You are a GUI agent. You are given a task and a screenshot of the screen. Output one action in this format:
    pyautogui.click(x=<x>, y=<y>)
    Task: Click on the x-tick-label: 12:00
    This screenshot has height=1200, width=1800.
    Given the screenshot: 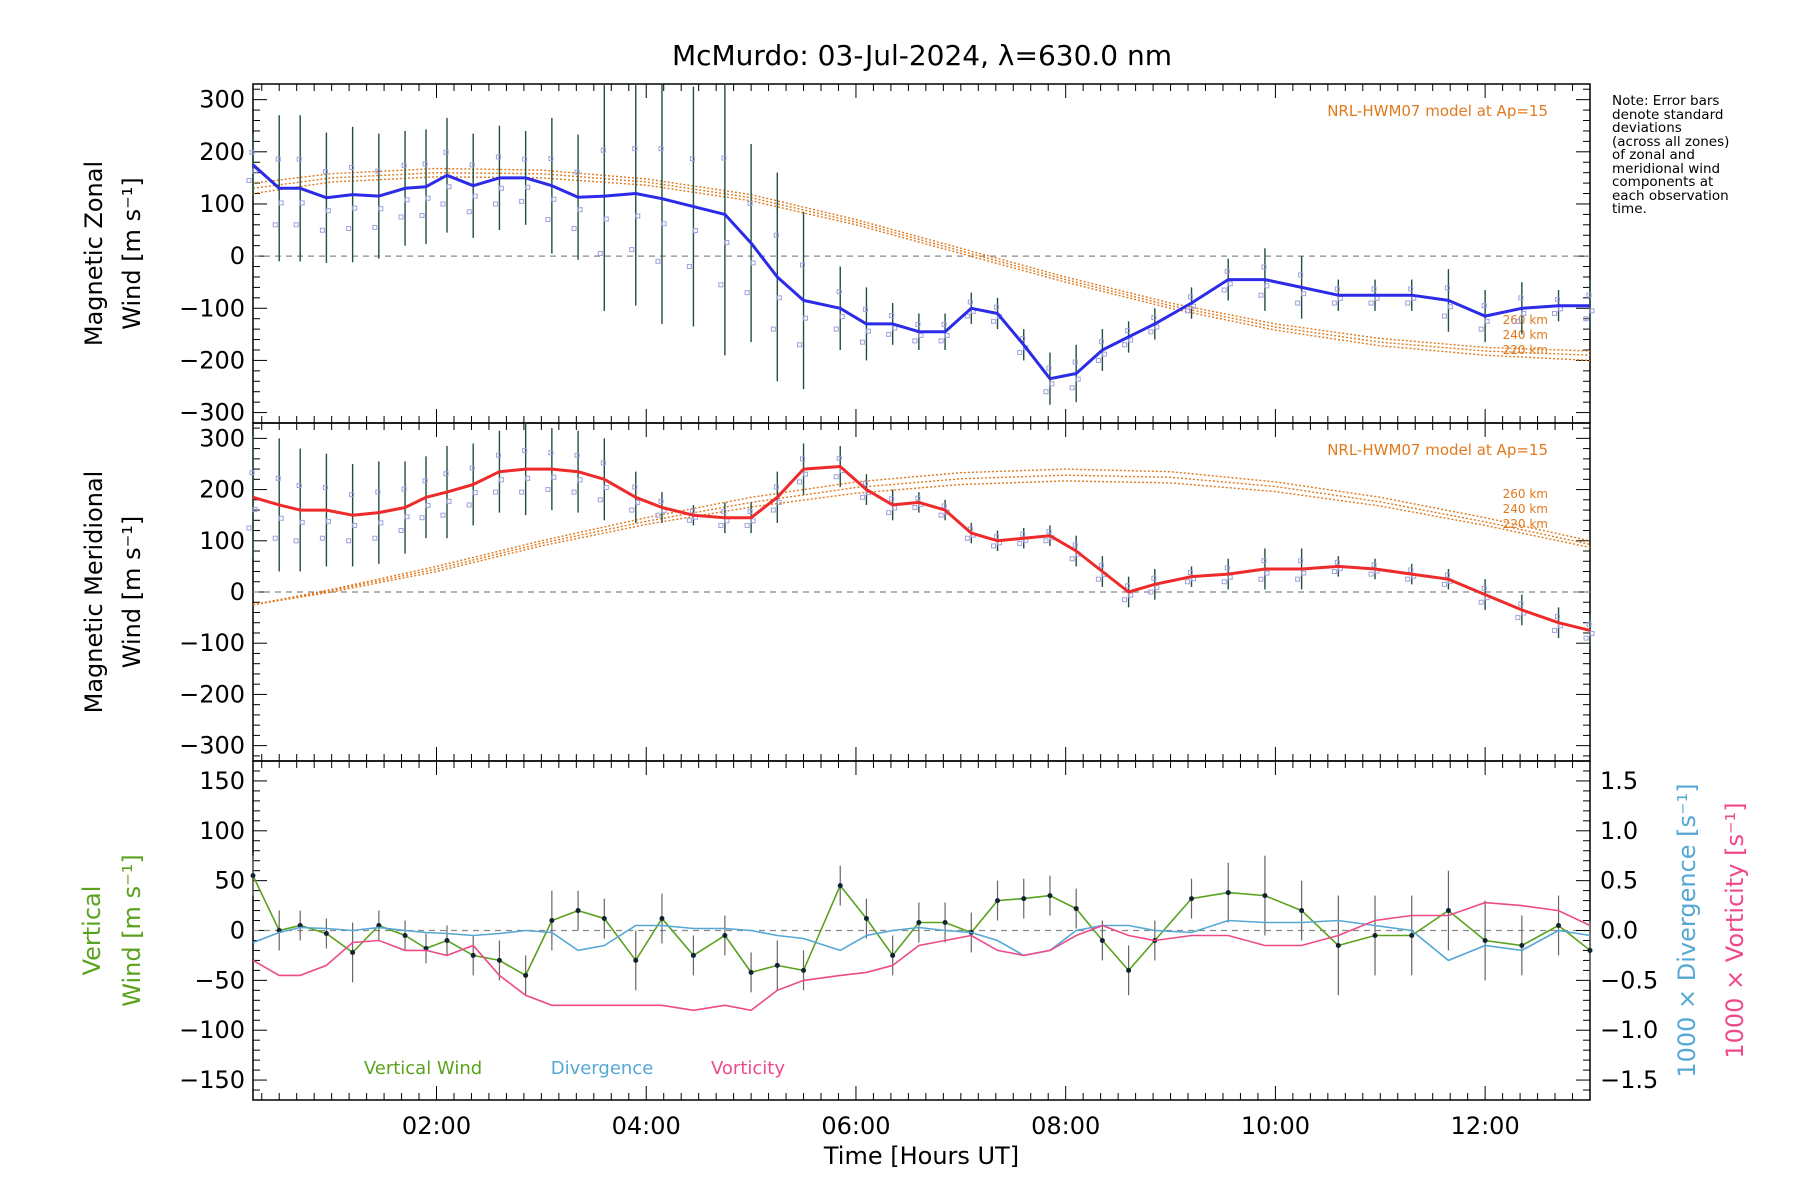 What is the action you would take?
    pyautogui.click(x=1485, y=1126)
    